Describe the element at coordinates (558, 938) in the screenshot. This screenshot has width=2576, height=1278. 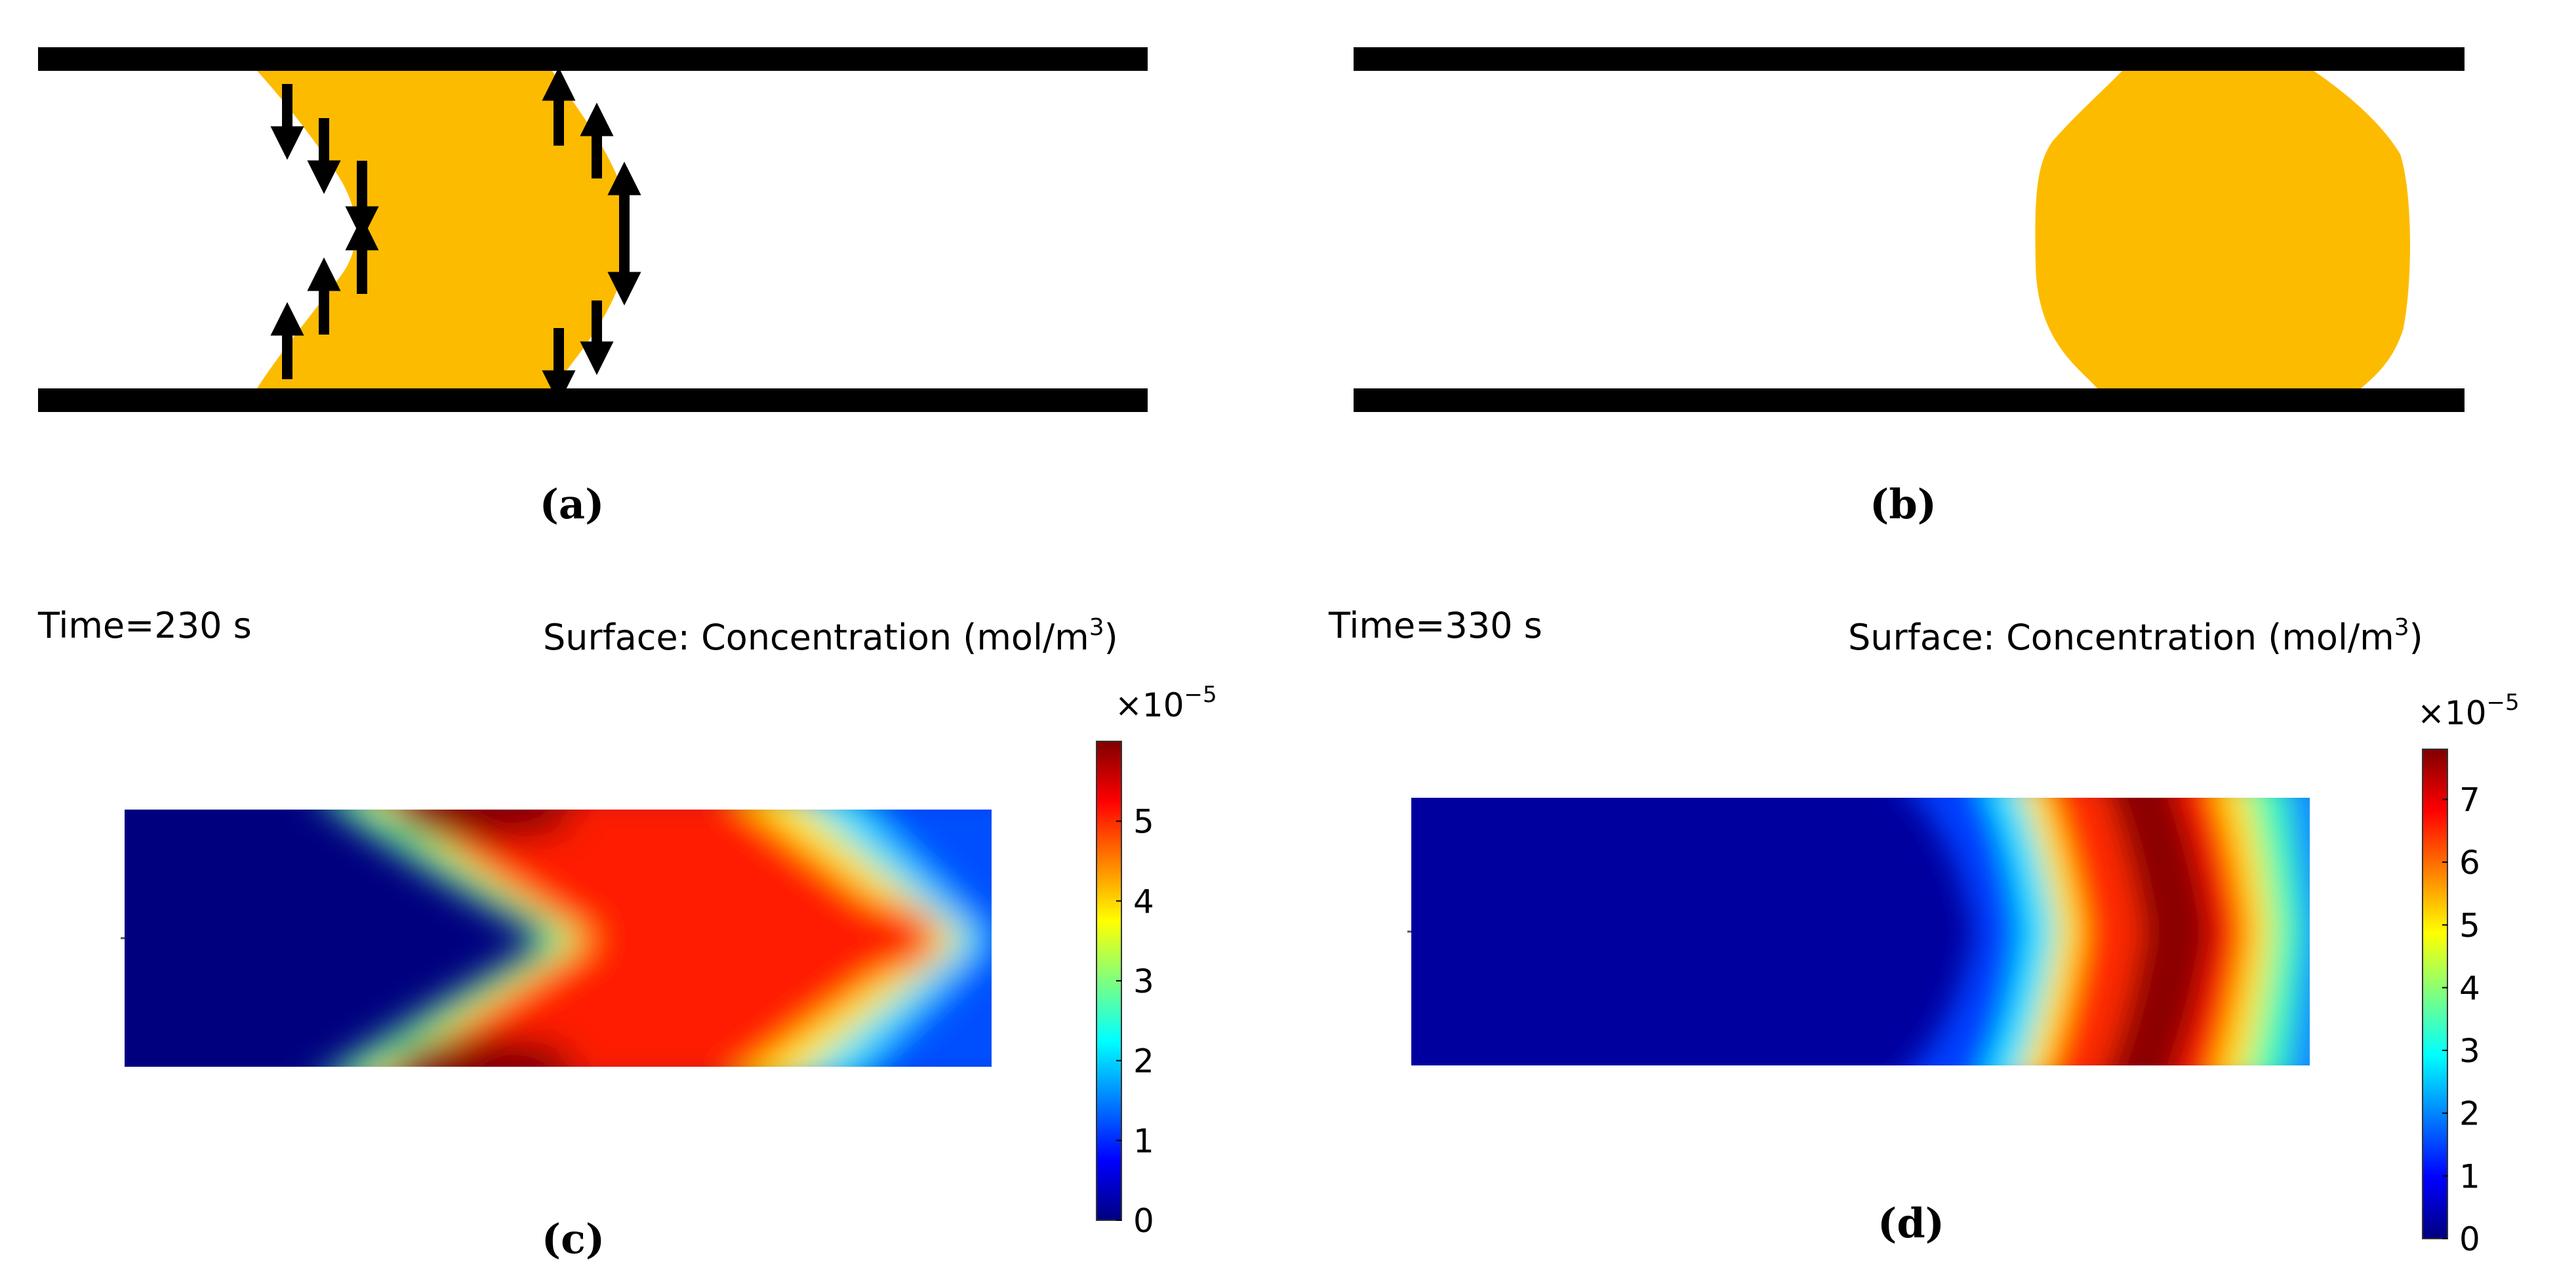
I see `heatmap-c` at that location.